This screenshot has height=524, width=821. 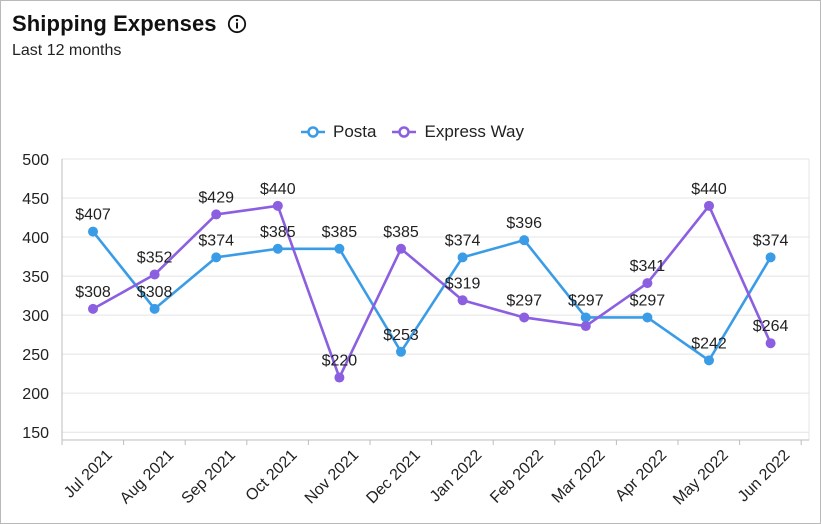 What do you see at coordinates (332, 477) in the screenshot?
I see `x-tick-label: Nov 2021` at bounding box center [332, 477].